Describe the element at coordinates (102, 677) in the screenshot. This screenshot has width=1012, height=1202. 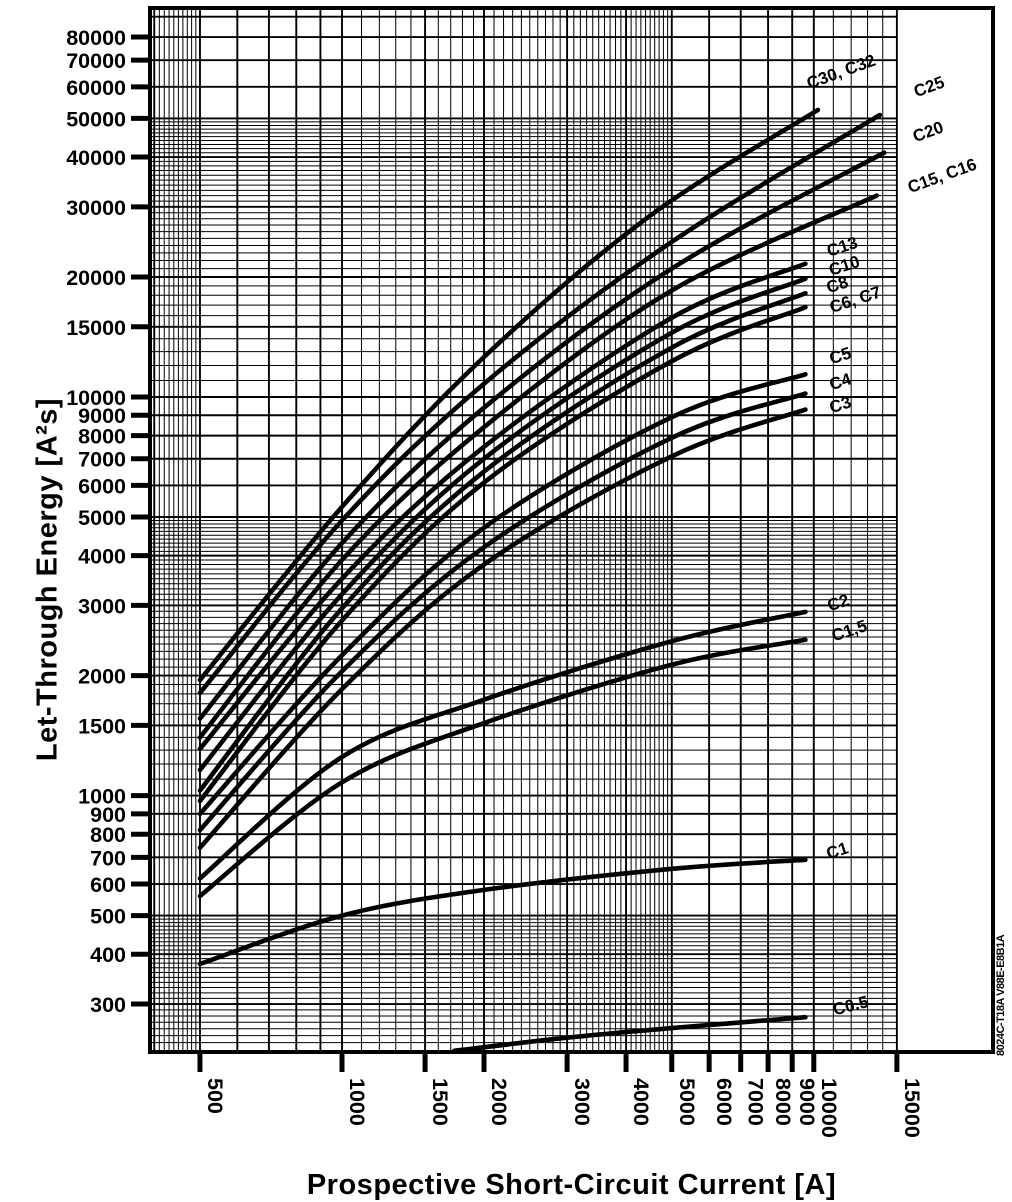
I see `y-tick-label: 2000` at that location.